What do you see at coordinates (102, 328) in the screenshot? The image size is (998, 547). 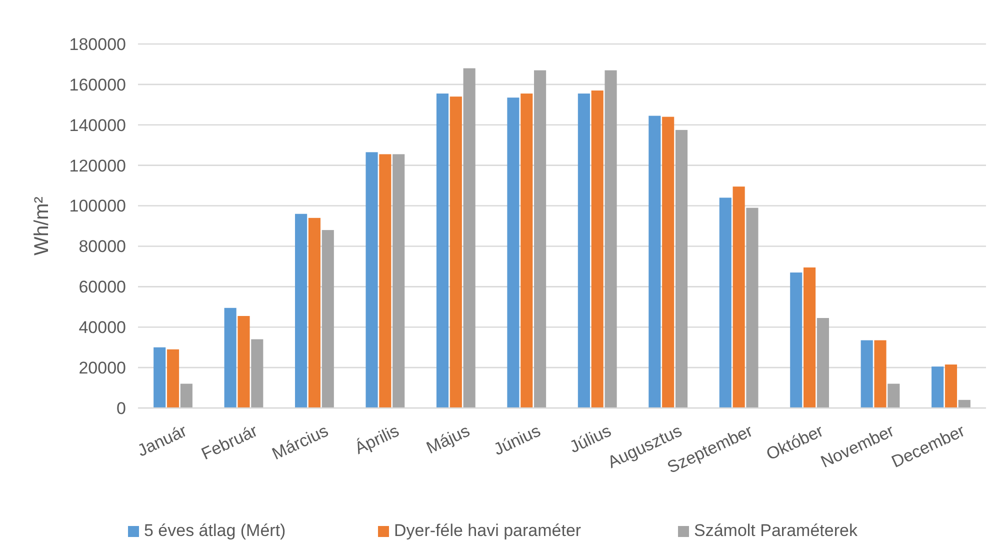 I see `y-tick-label: 40000` at bounding box center [102, 328].